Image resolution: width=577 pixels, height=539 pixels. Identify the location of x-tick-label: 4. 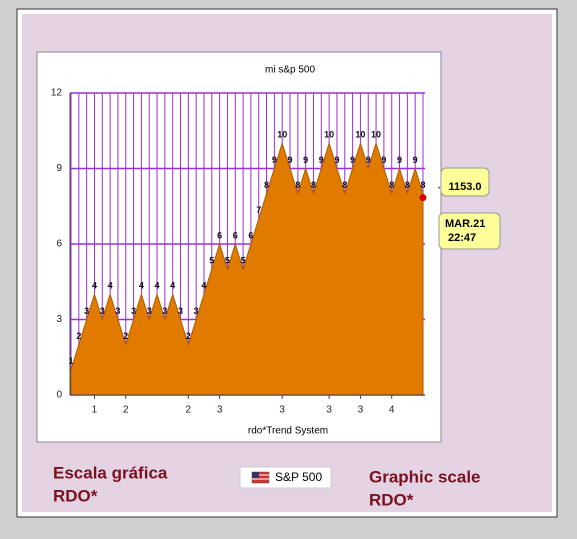
(392, 410).